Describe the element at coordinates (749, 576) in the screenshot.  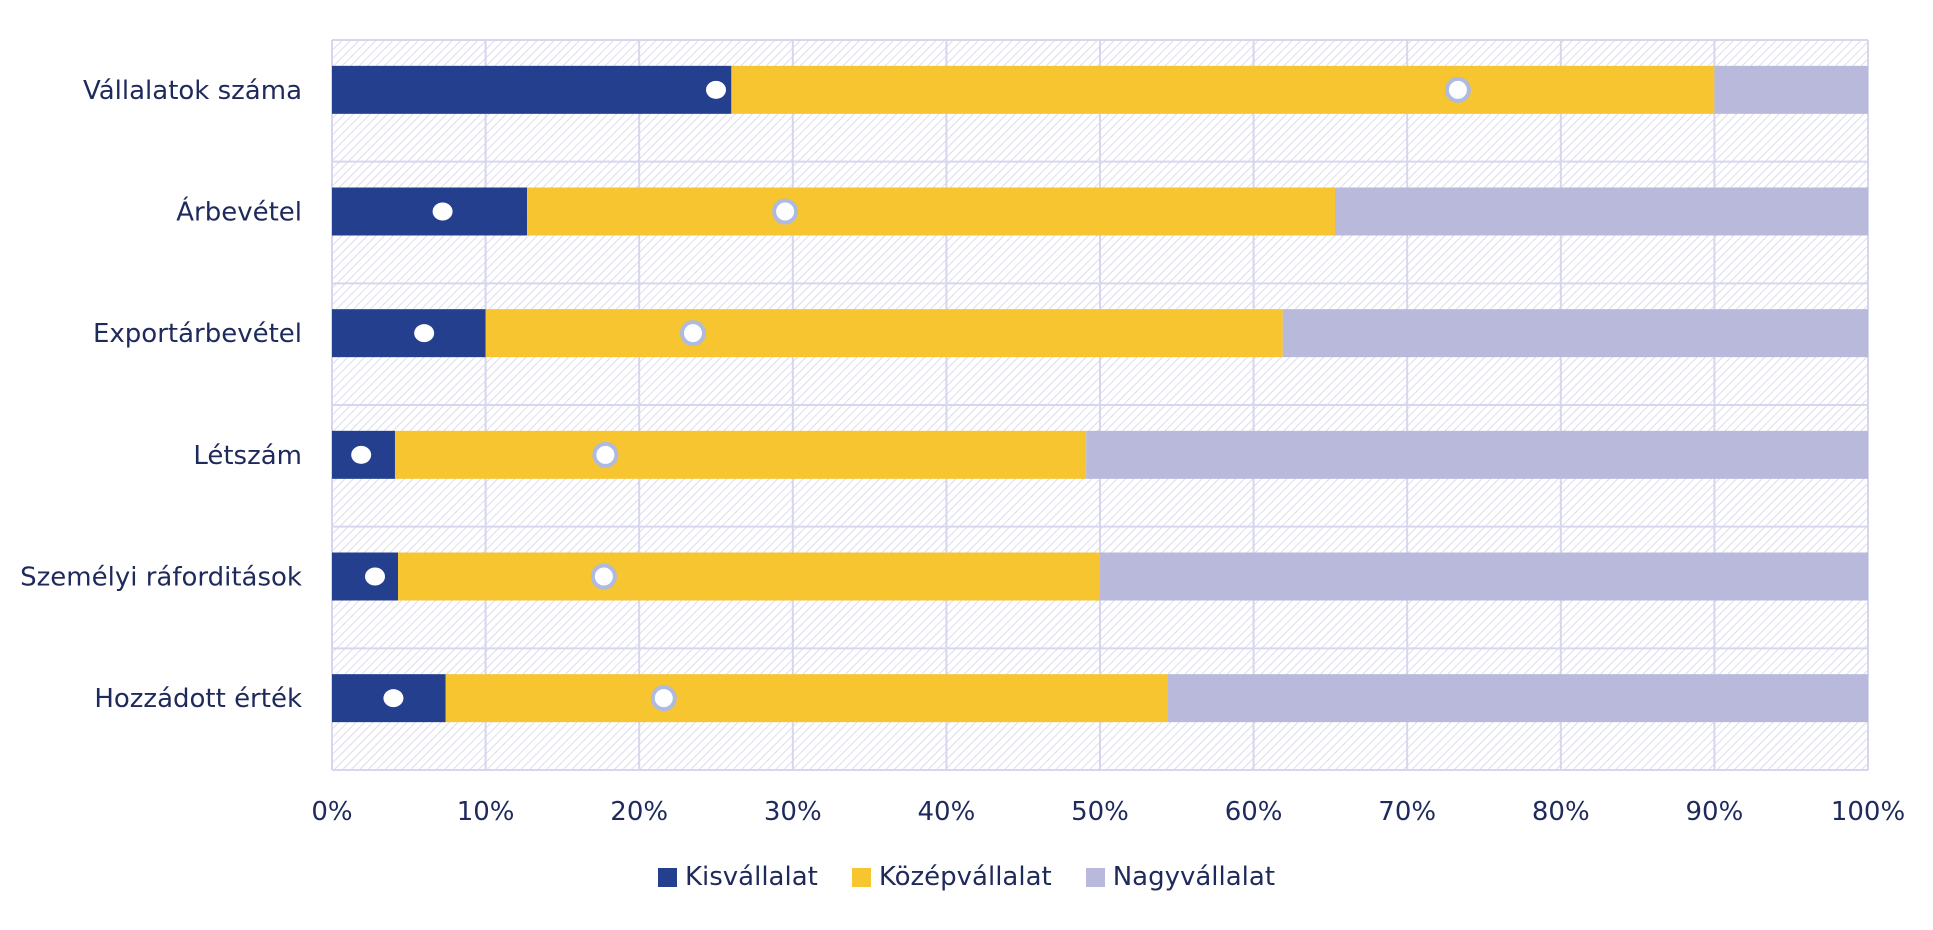
I see `bar-középvállalat-4` at that location.